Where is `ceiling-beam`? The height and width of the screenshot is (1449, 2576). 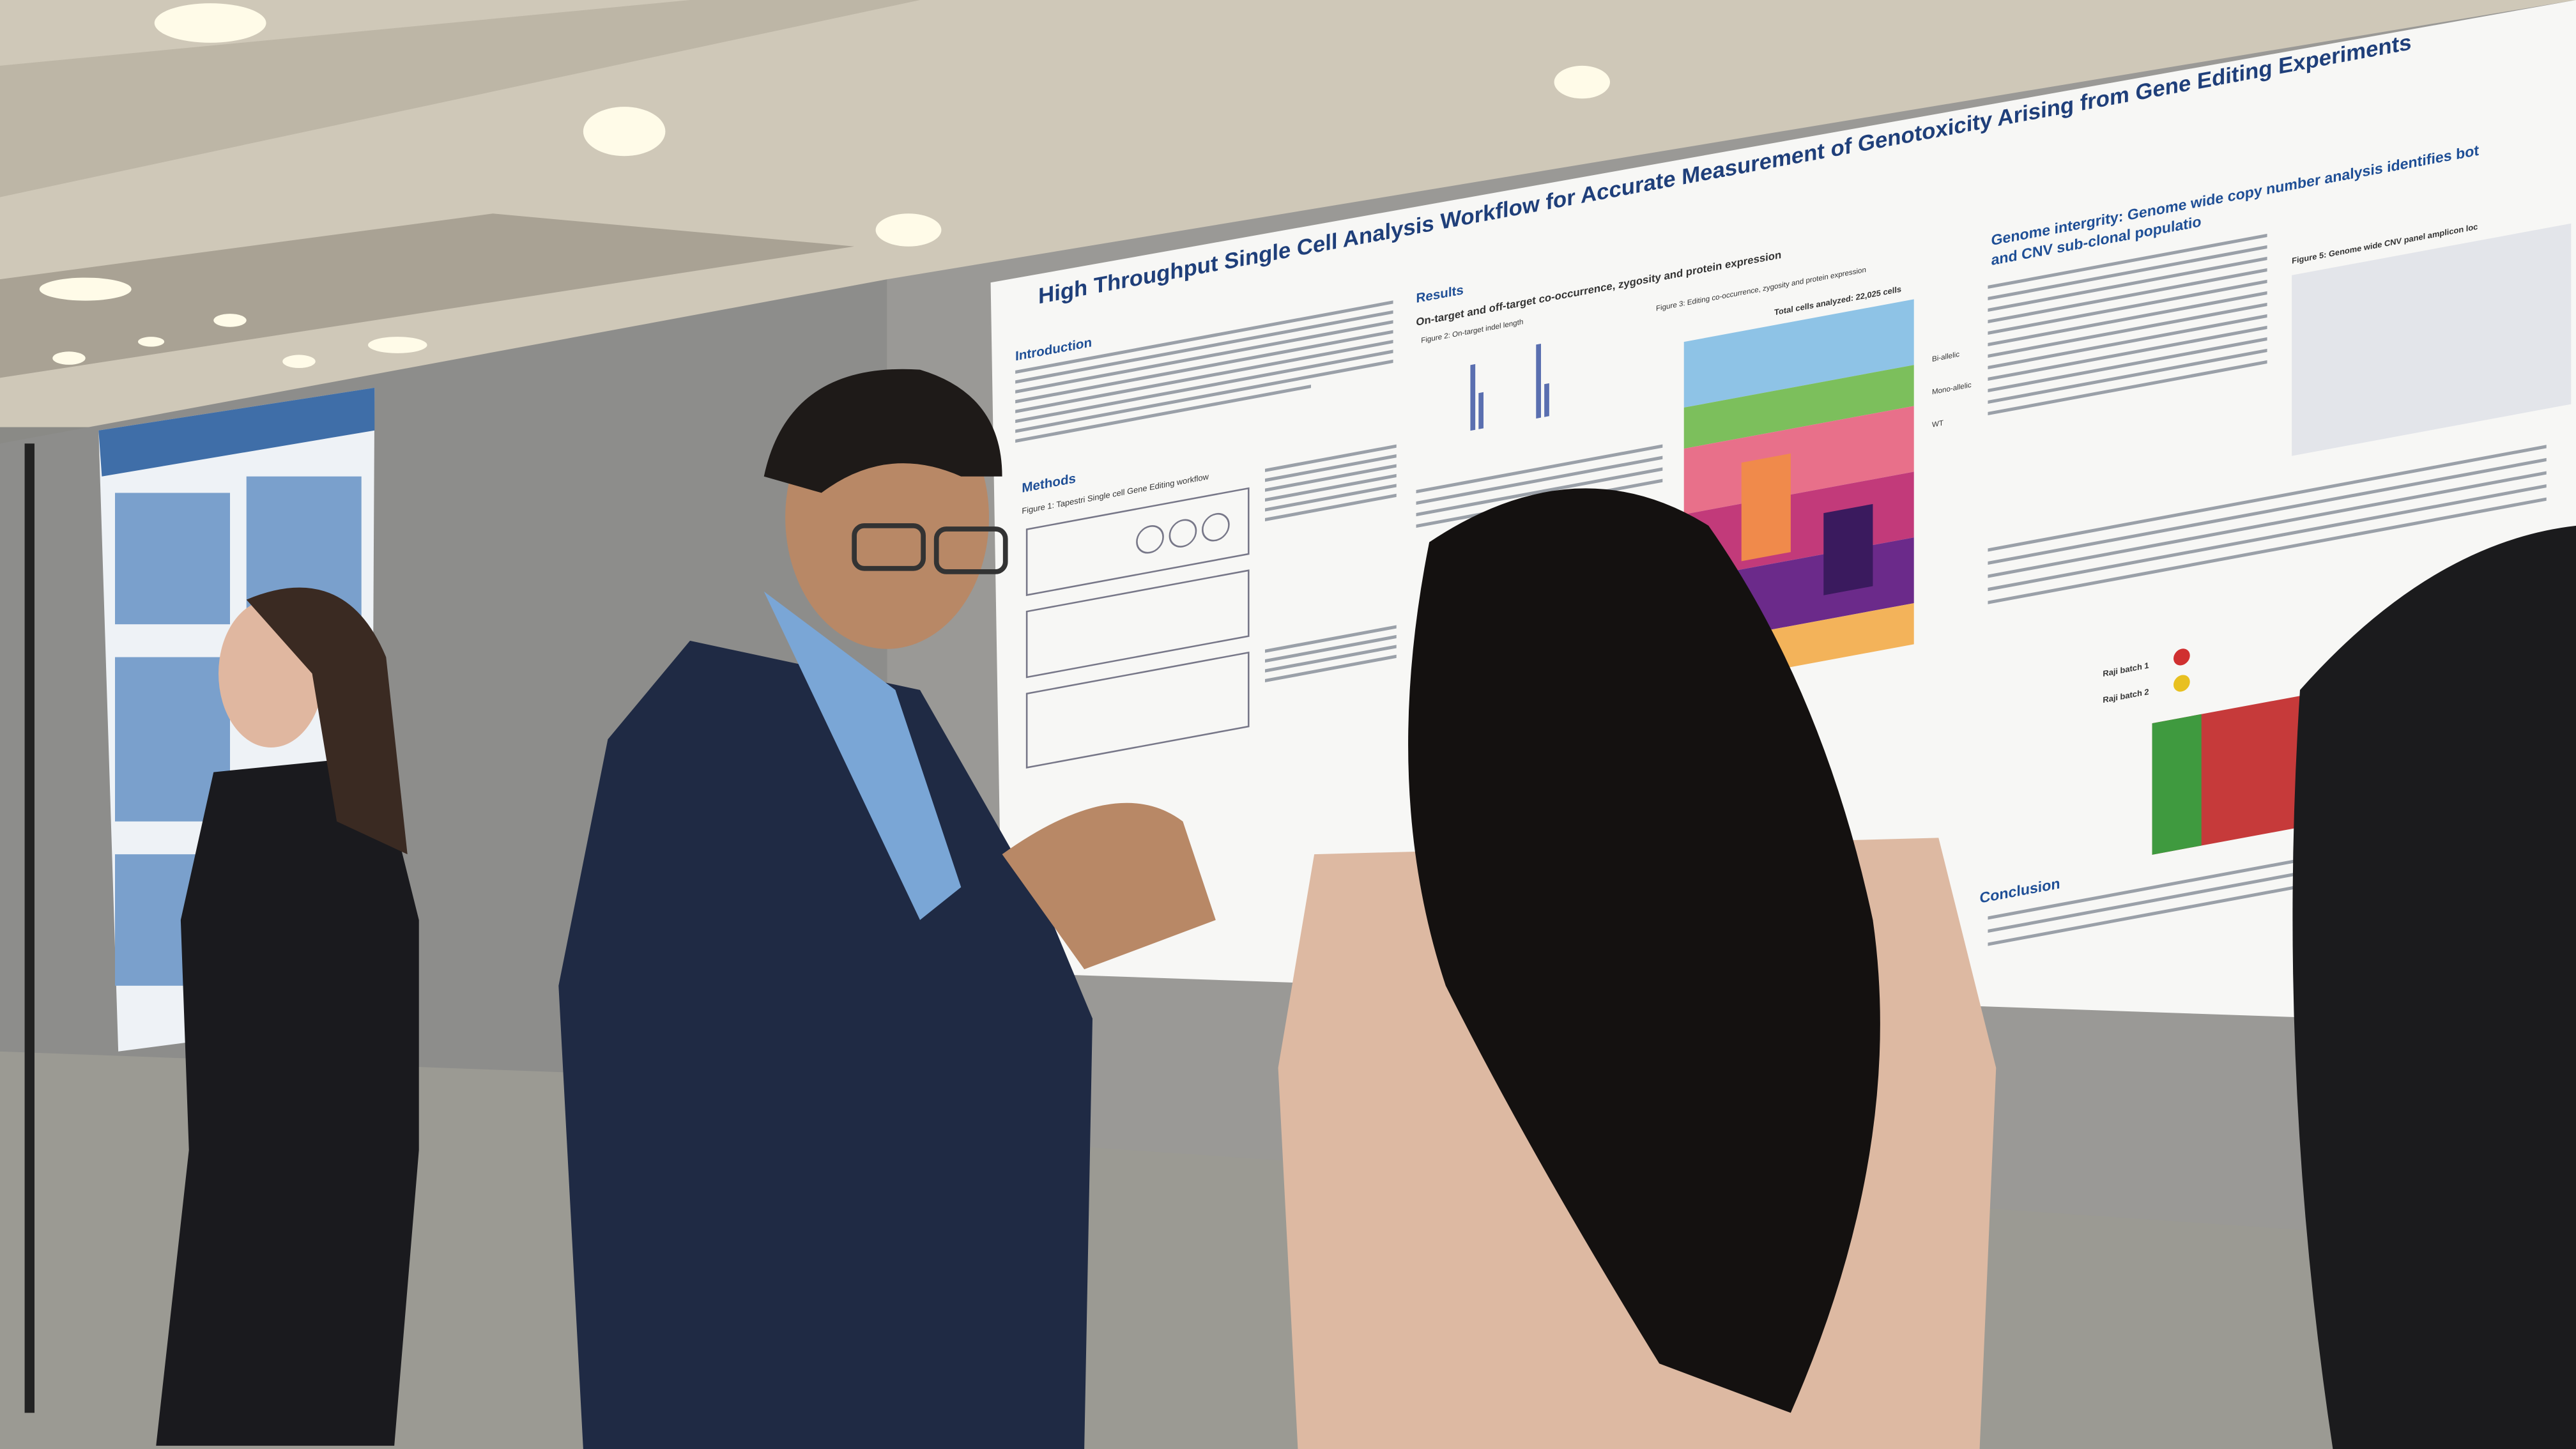
ceiling-beam is located at coordinates (427, 295).